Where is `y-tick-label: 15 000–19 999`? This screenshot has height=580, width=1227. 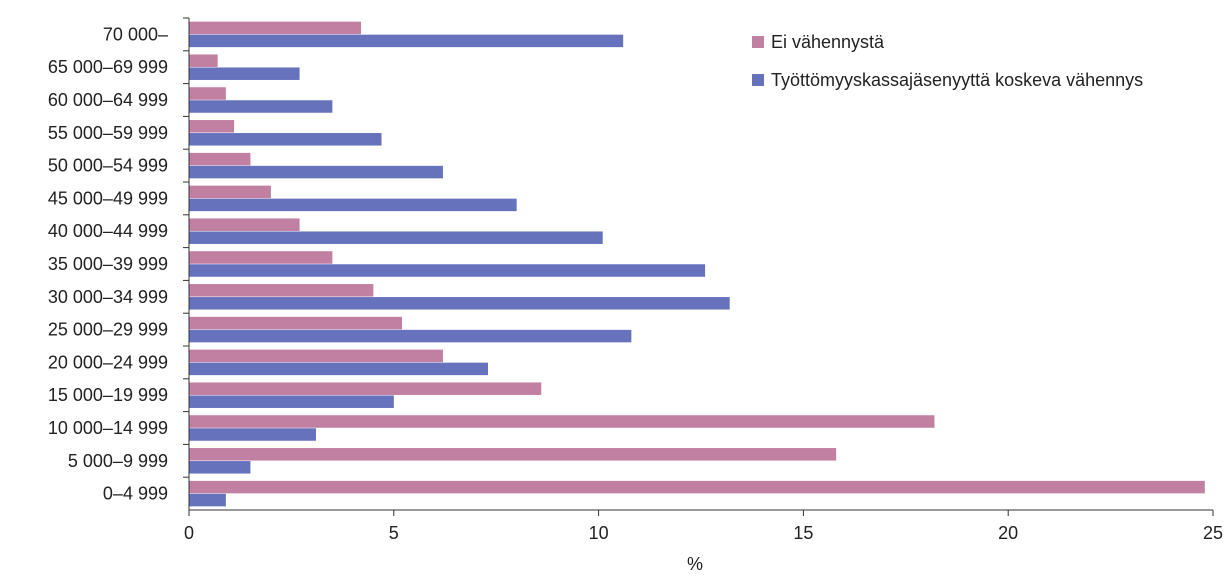 y-tick-label: 15 000–19 999 is located at coordinates (108, 395).